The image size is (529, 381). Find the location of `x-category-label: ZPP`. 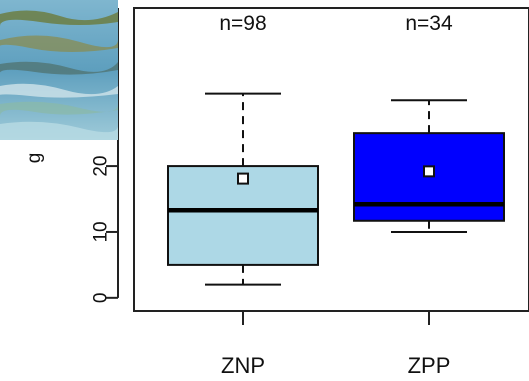

x-category-label: ZPP is located at coordinates (429, 365).